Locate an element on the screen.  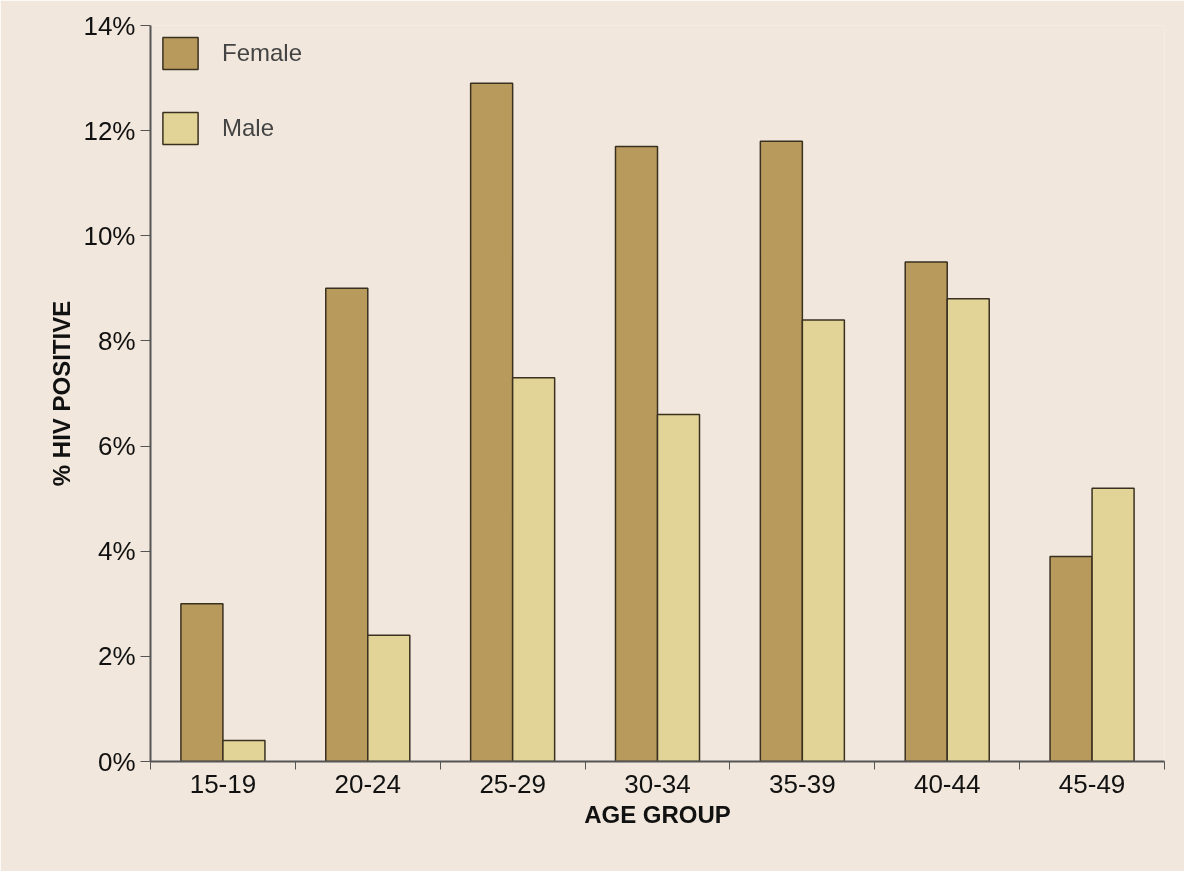
y-tick-label: 14% is located at coordinates (109, 25).